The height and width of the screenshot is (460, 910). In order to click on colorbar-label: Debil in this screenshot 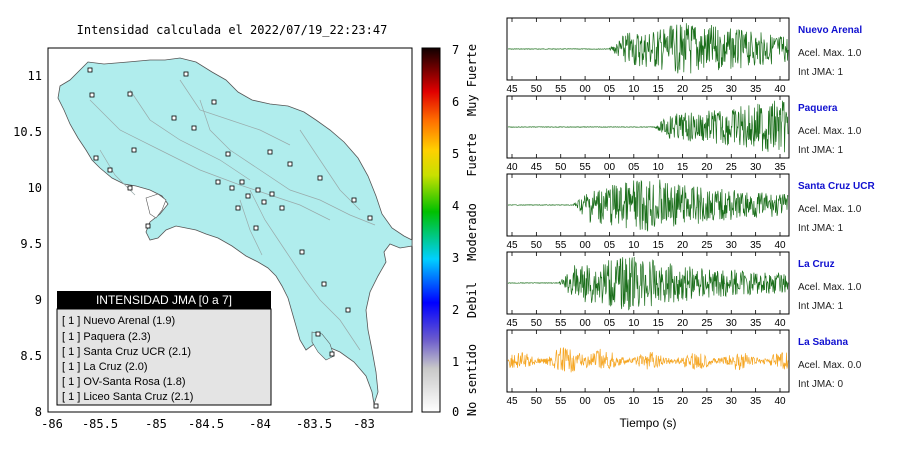, I will do `click(472, 300)`.